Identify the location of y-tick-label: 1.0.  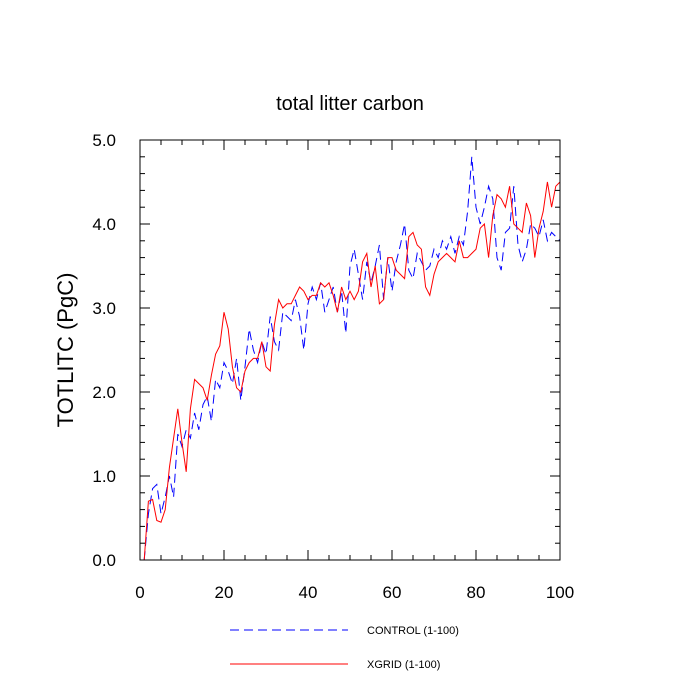
(104, 476).